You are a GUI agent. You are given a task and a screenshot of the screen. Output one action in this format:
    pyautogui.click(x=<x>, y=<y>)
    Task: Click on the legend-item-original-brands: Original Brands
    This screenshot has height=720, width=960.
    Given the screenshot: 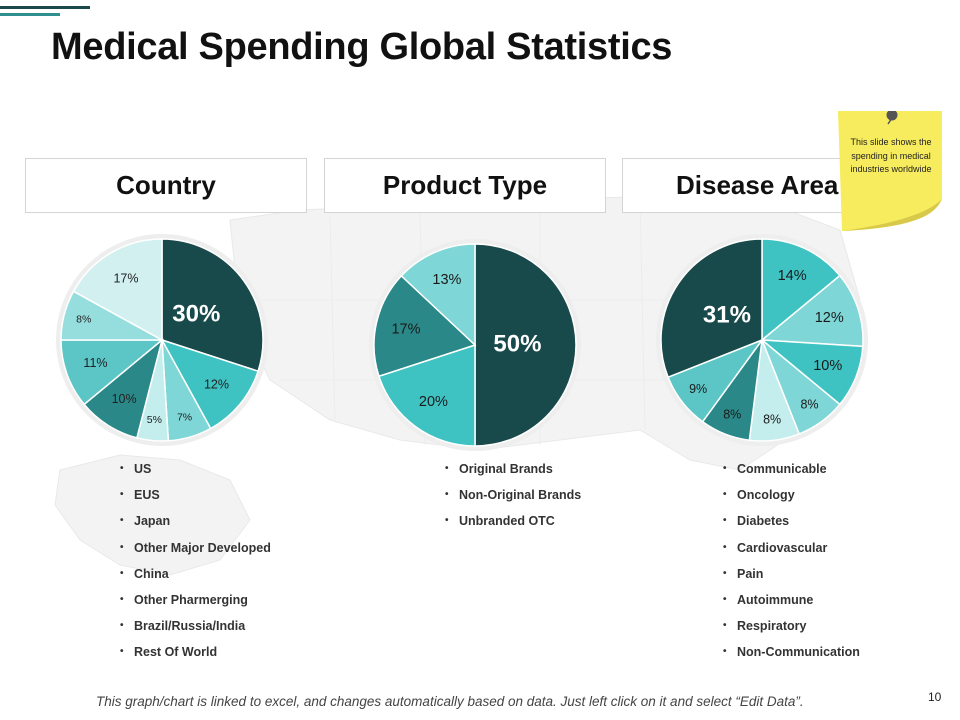 What is the action you would take?
    pyautogui.click(x=513, y=475)
    